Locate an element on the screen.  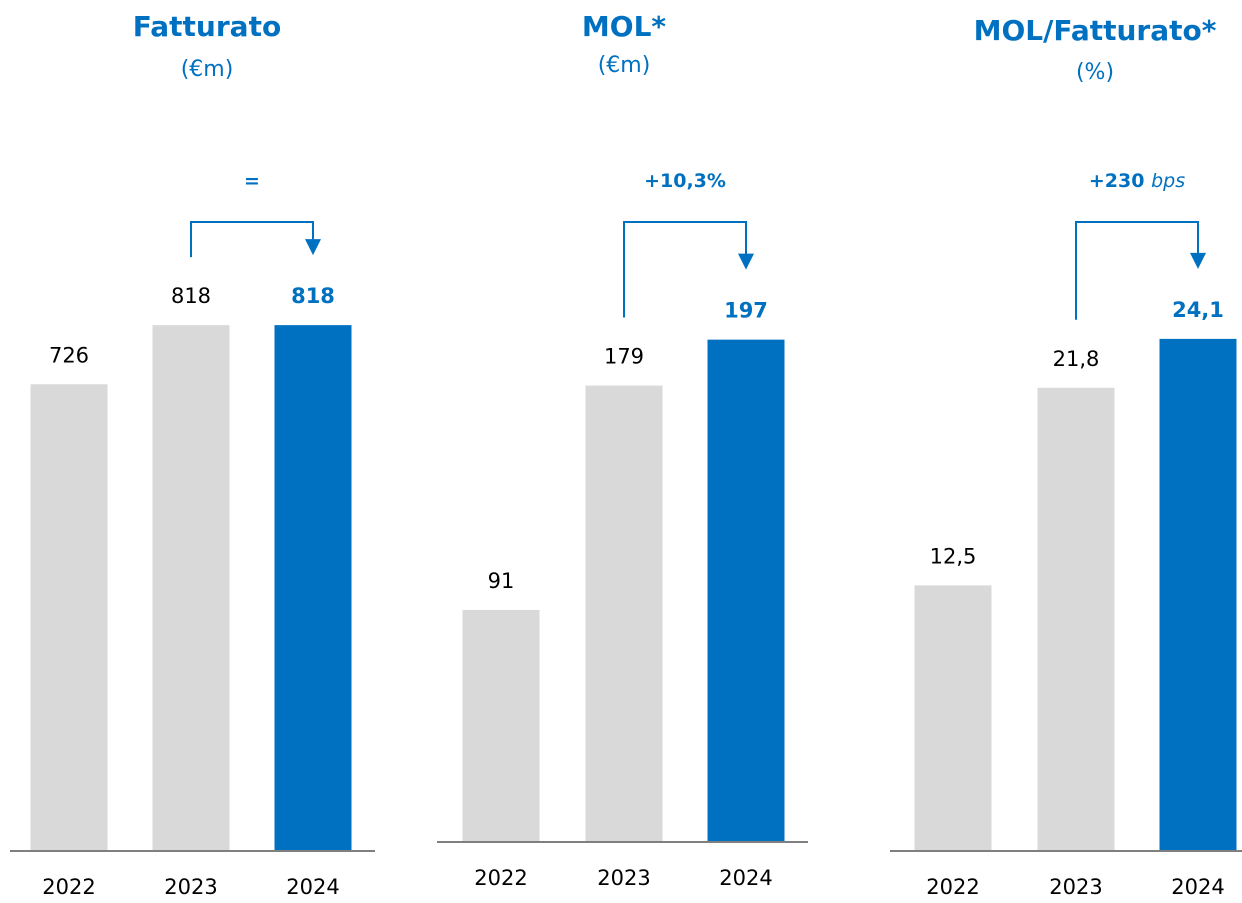
chart-subtitle: (%) is located at coordinates (1095, 72).